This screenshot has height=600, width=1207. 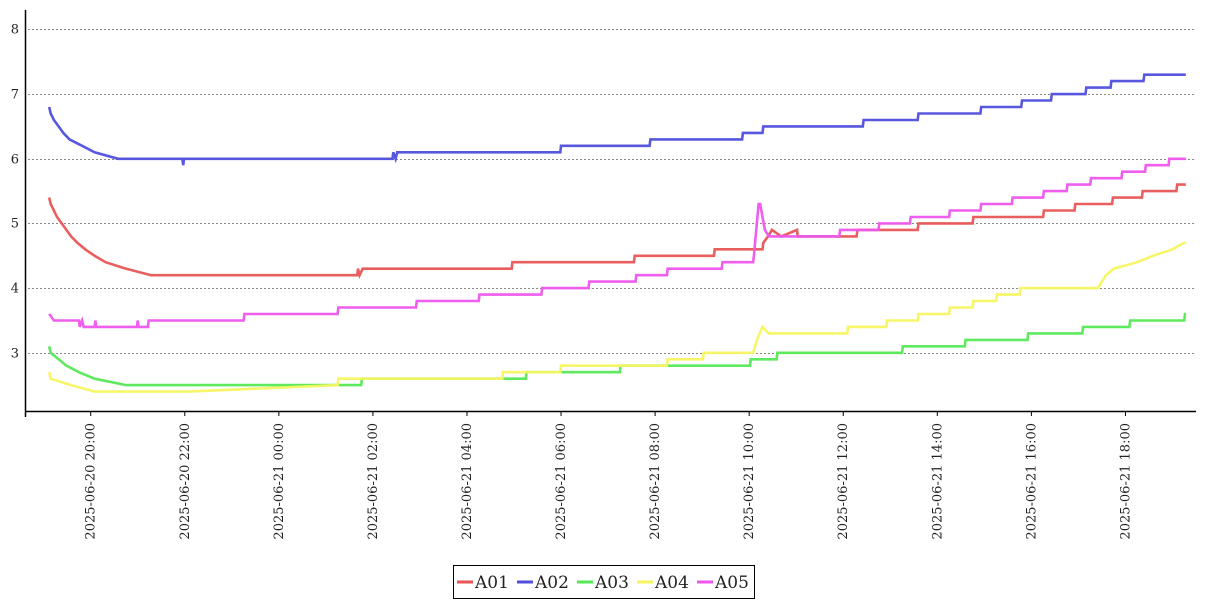 What do you see at coordinates (15, 30) in the screenshot?
I see `y-tick-label: 8` at bounding box center [15, 30].